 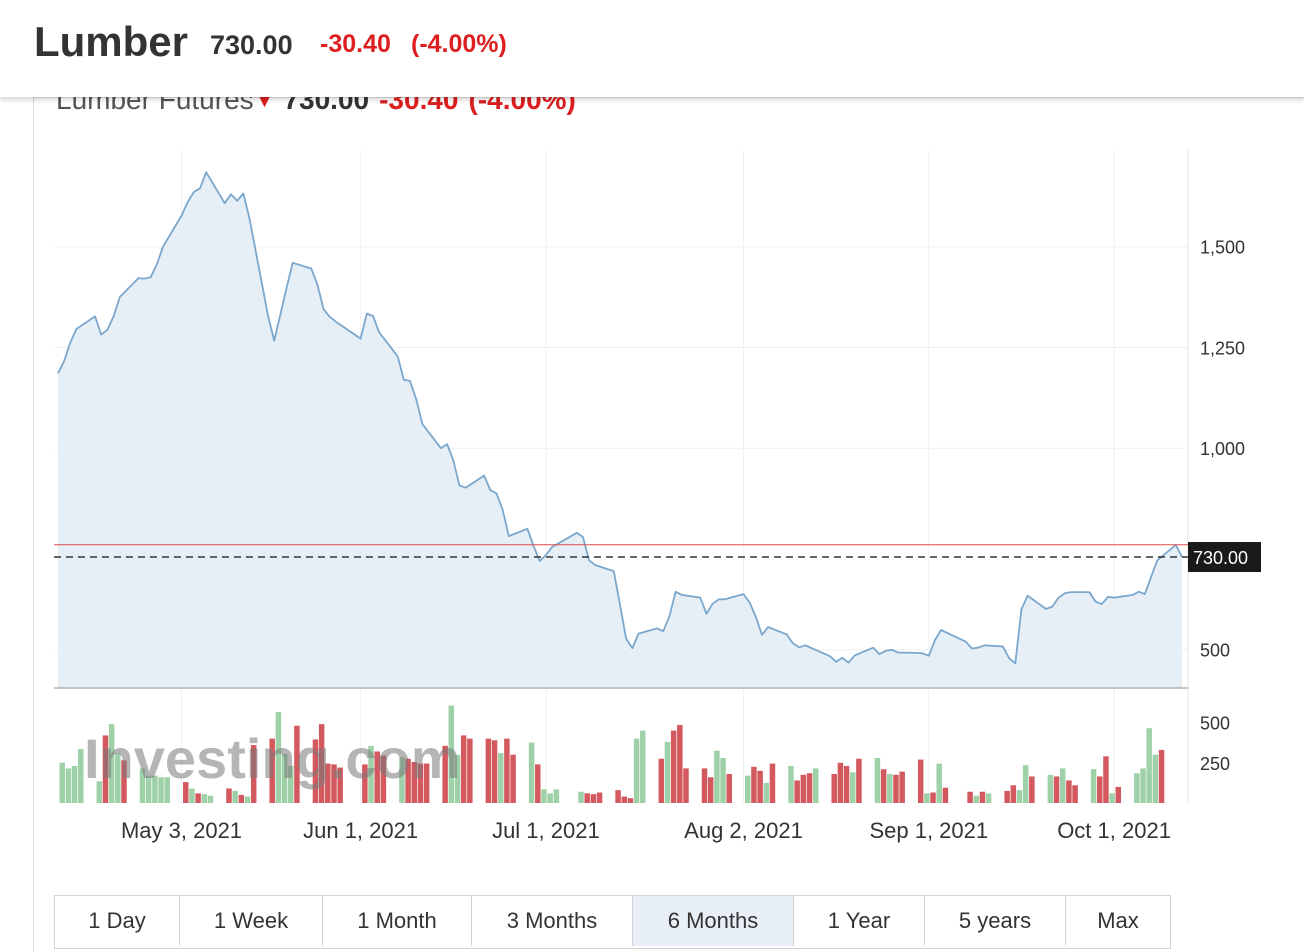 What do you see at coordinates (251, 921) in the screenshot?
I see `range-button-1-week: 1 Week` at bounding box center [251, 921].